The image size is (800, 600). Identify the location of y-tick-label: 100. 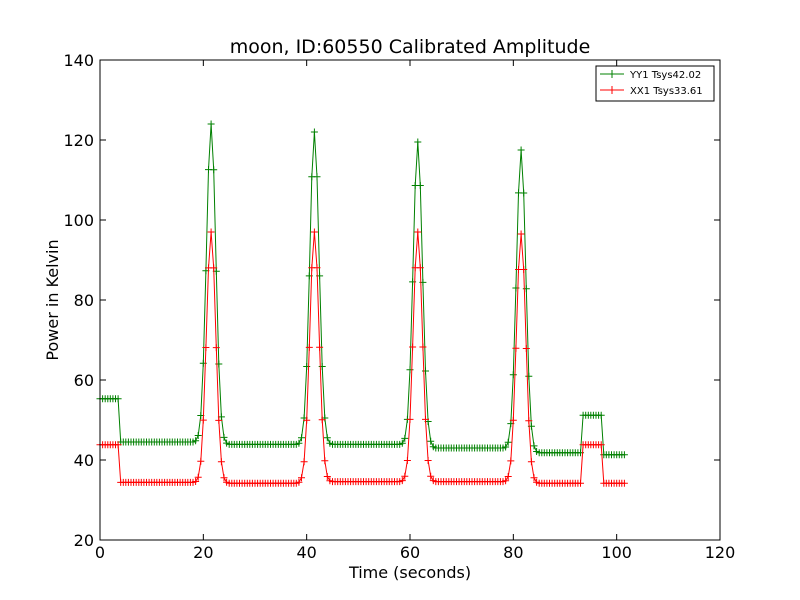
(78, 220).